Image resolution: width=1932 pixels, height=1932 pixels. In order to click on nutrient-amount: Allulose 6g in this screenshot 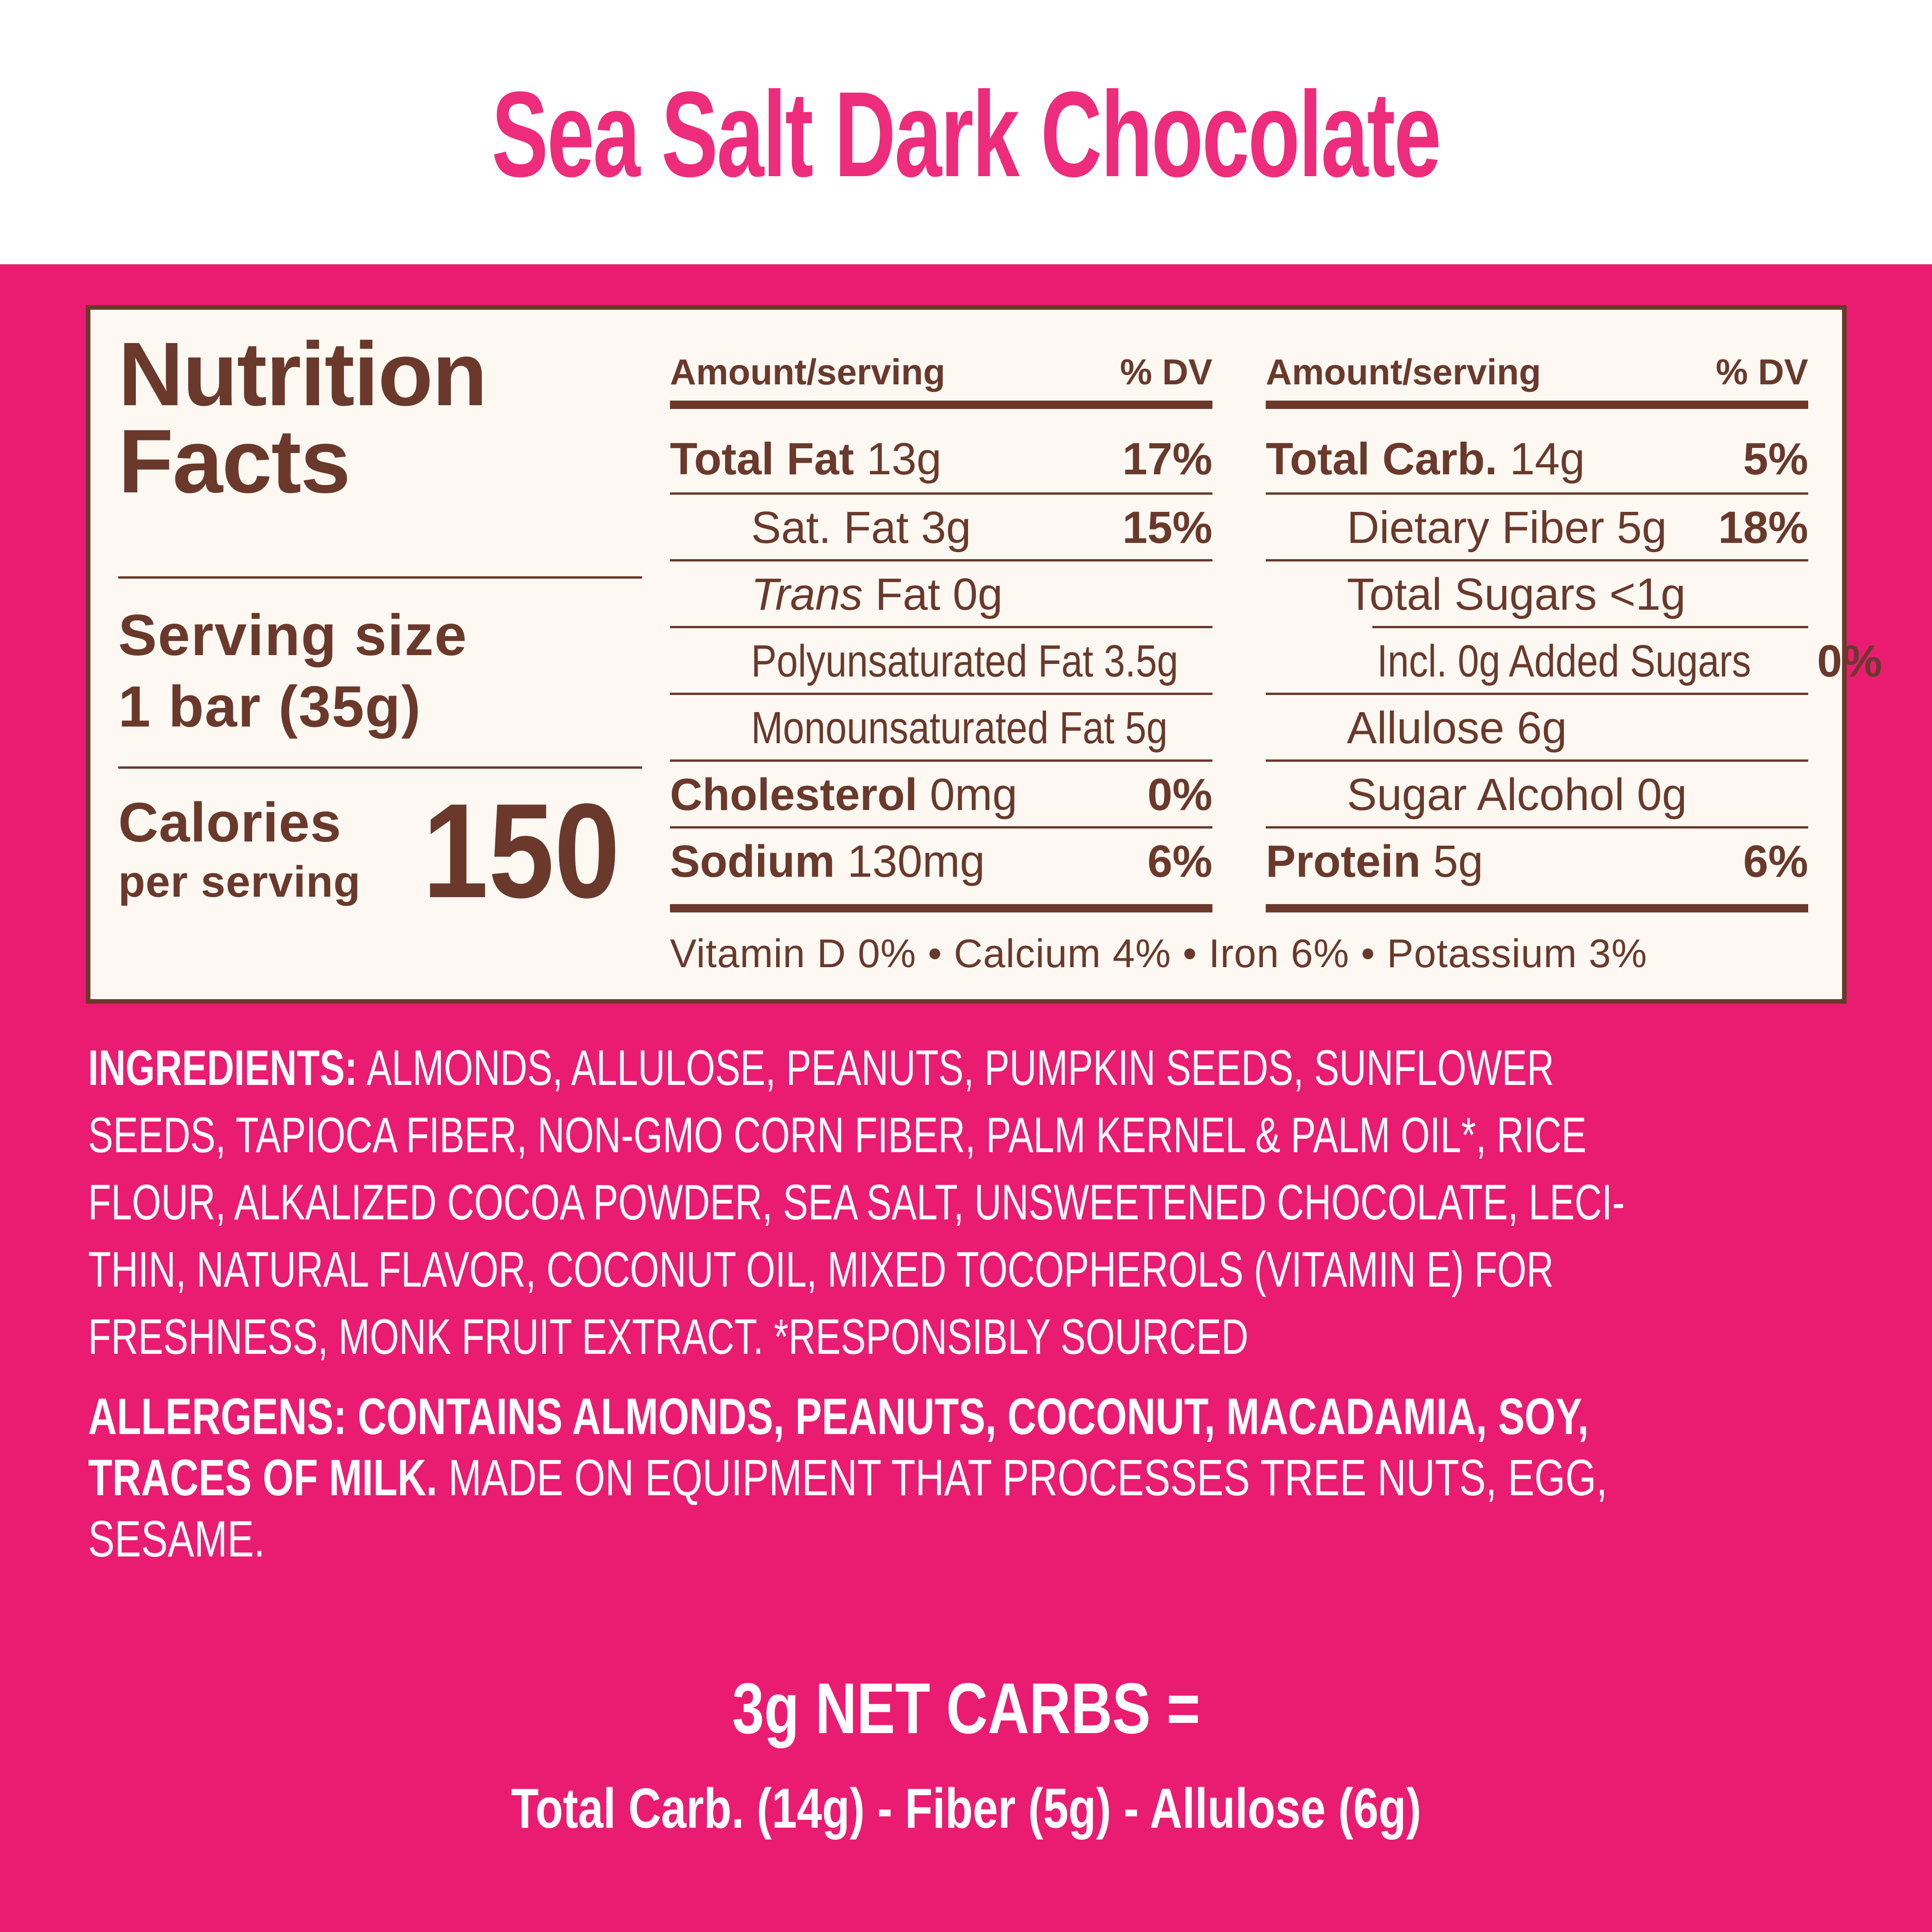, I will do `click(1457, 727)`.